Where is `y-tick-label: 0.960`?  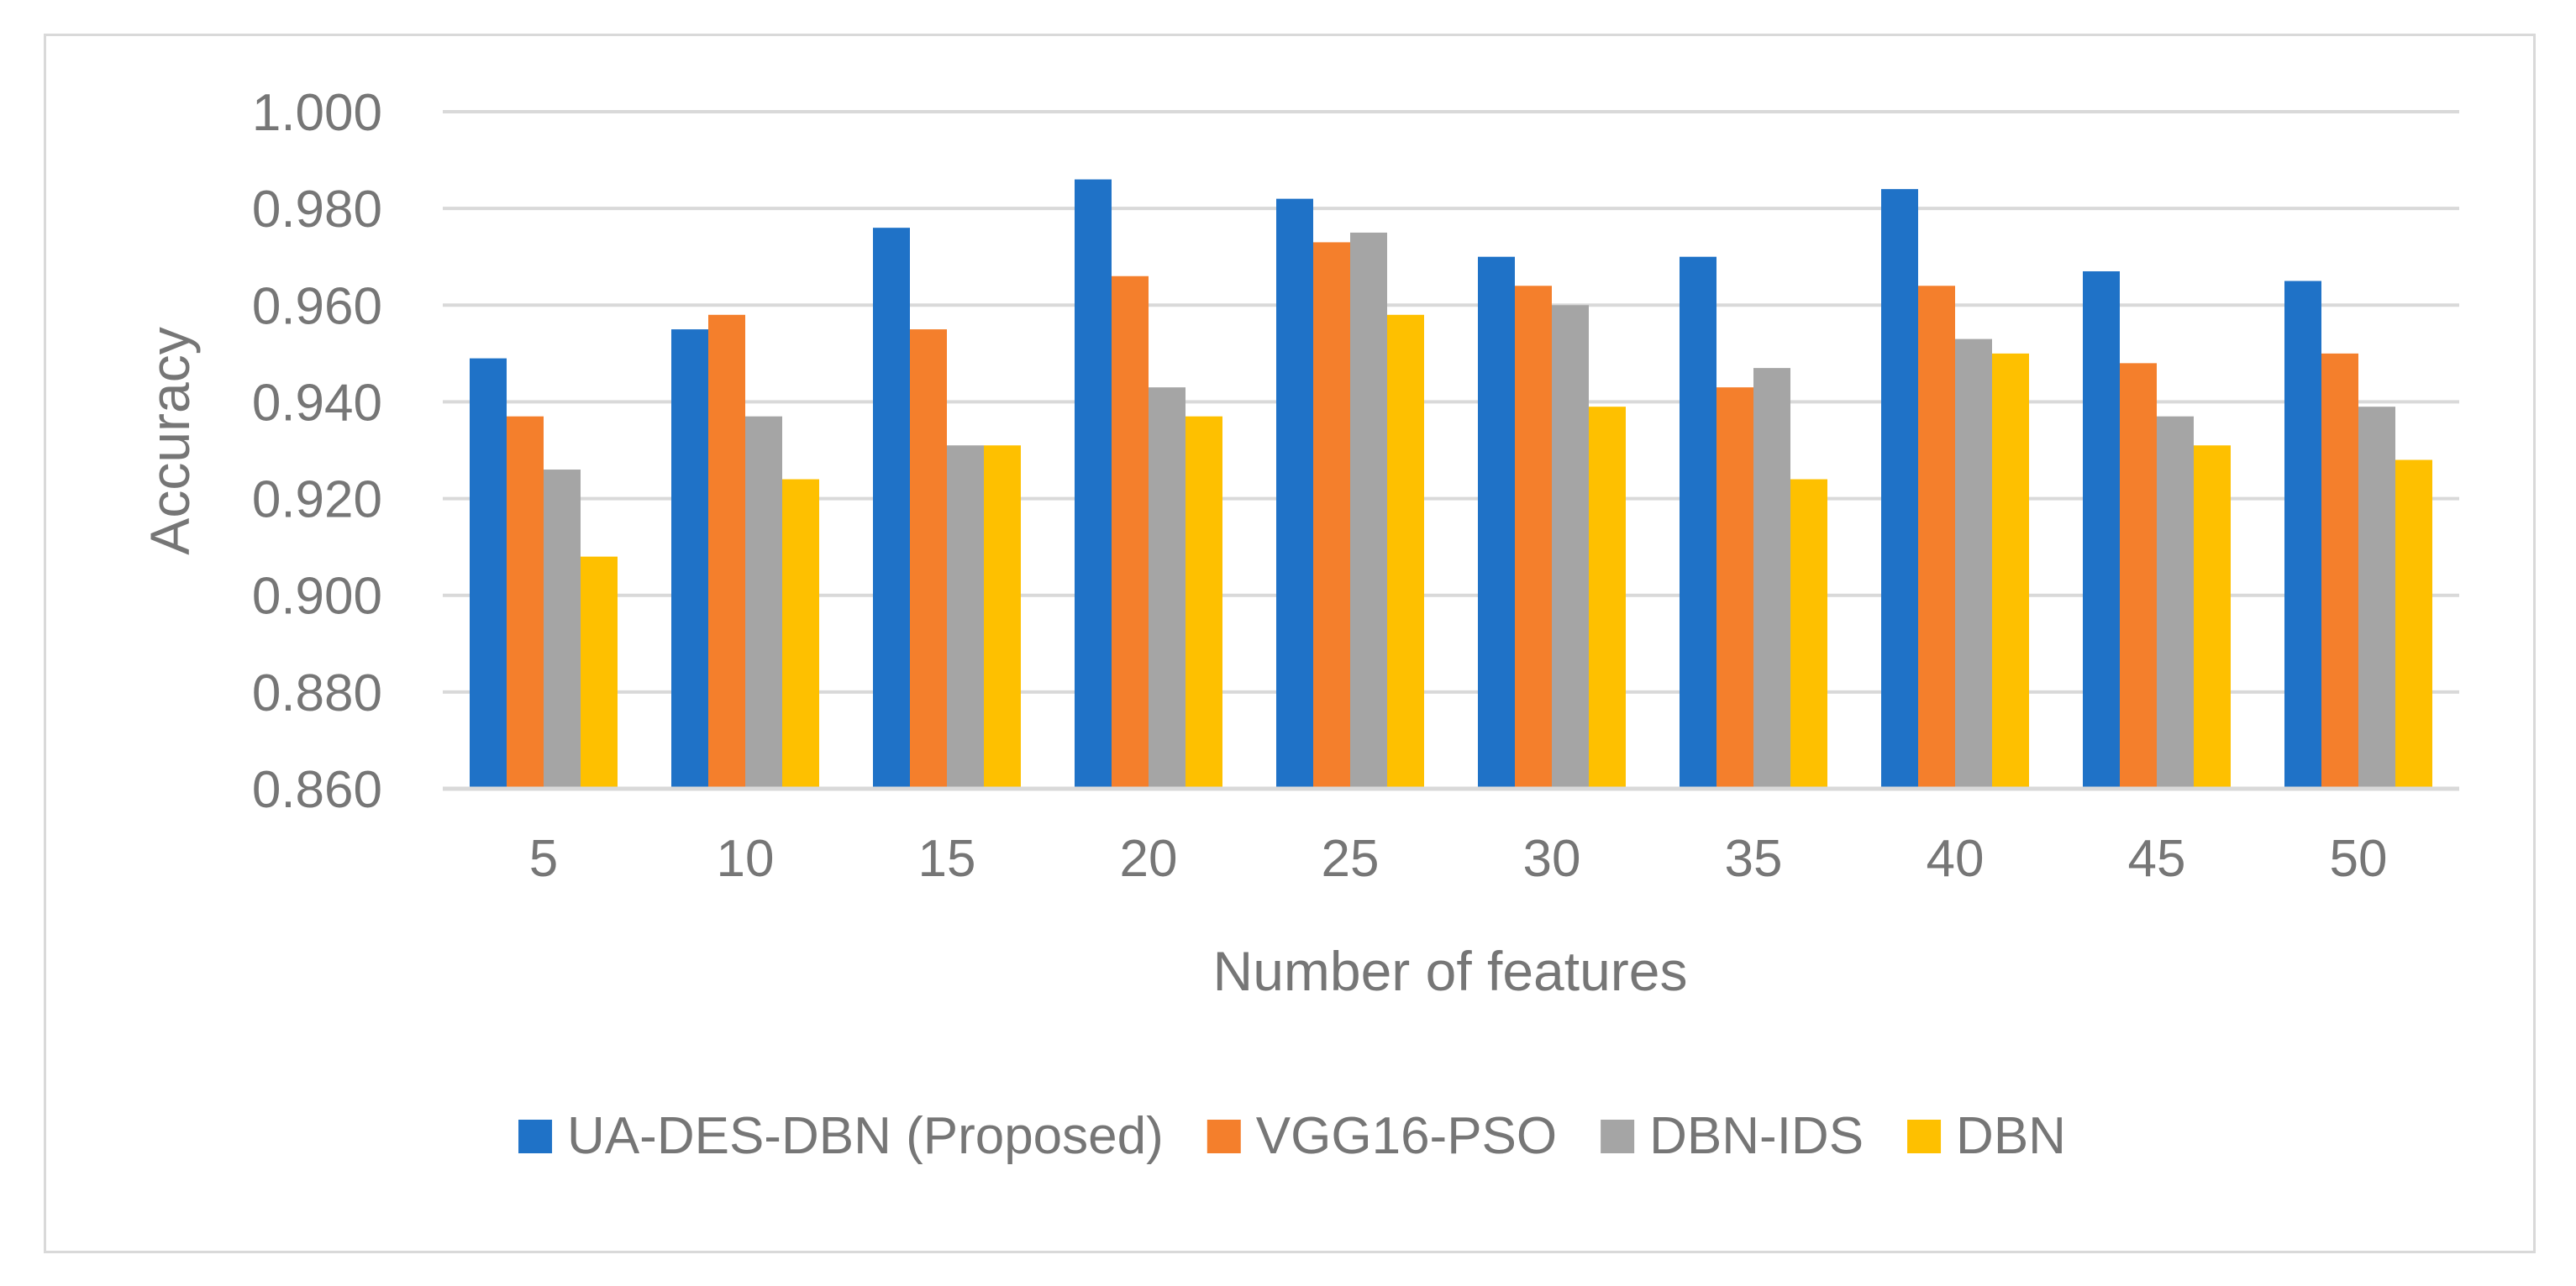 y-tick-label: 0.960 is located at coordinates (317, 306).